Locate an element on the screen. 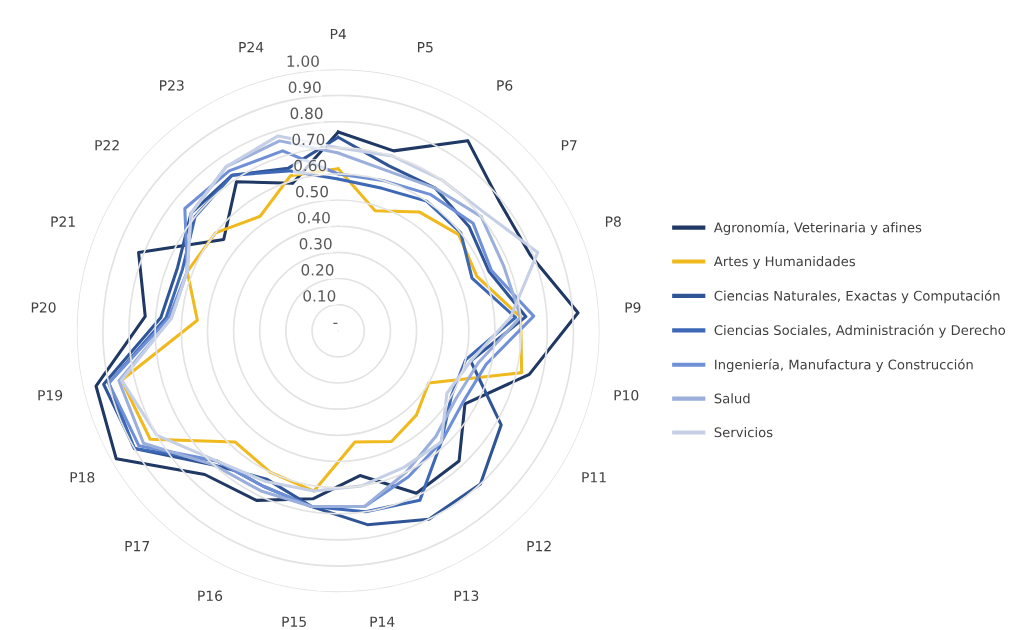 This screenshot has width=1017, height=630. legend-label: Agronomía, Veterinaria y afines is located at coordinates (817, 228).